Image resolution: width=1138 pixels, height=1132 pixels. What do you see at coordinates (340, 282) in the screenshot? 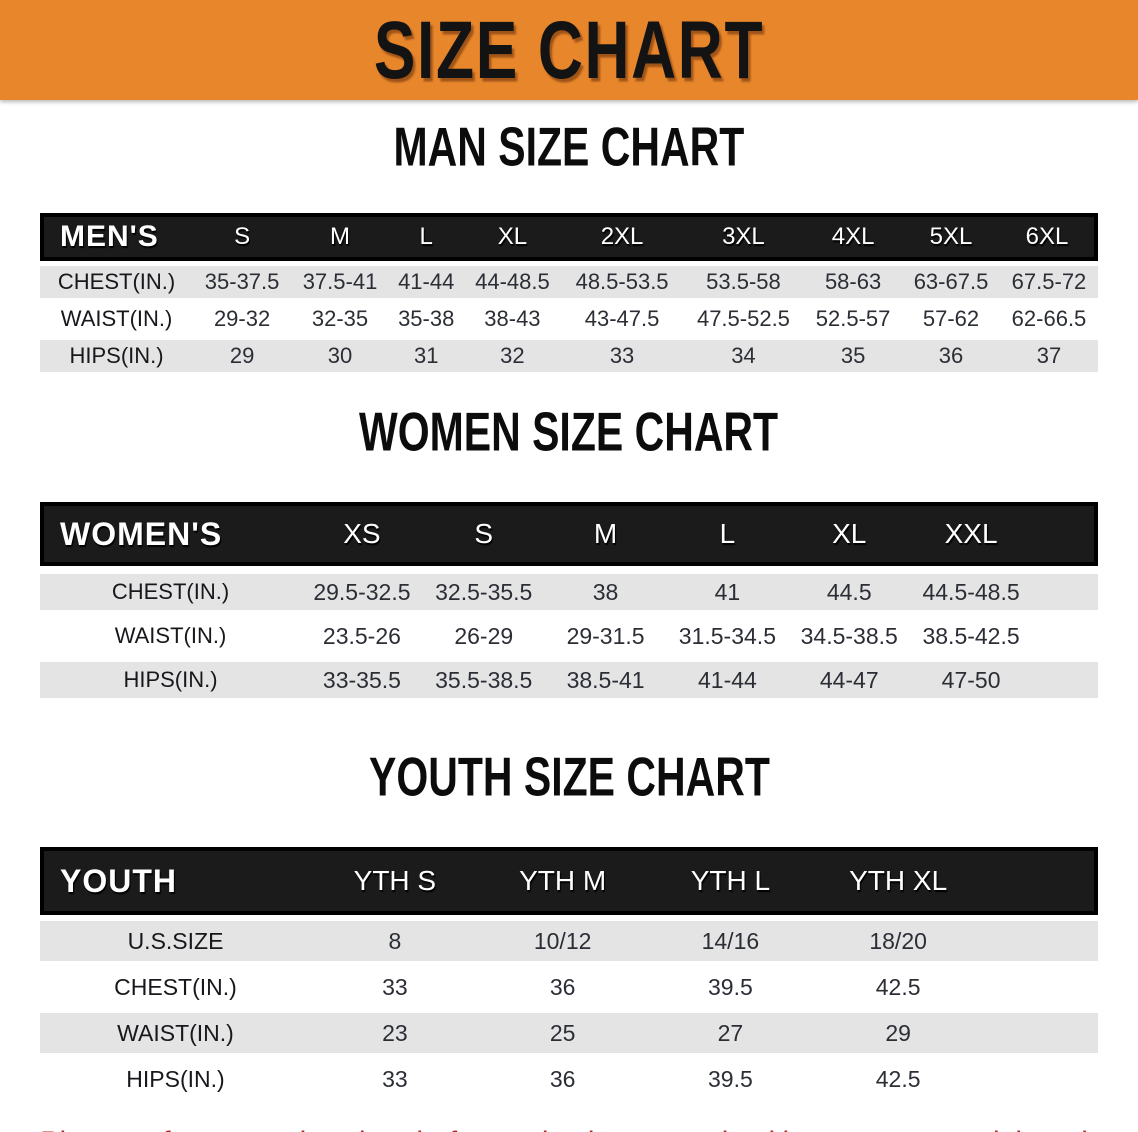
I see `measure-value: 37.5-41` at bounding box center [340, 282].